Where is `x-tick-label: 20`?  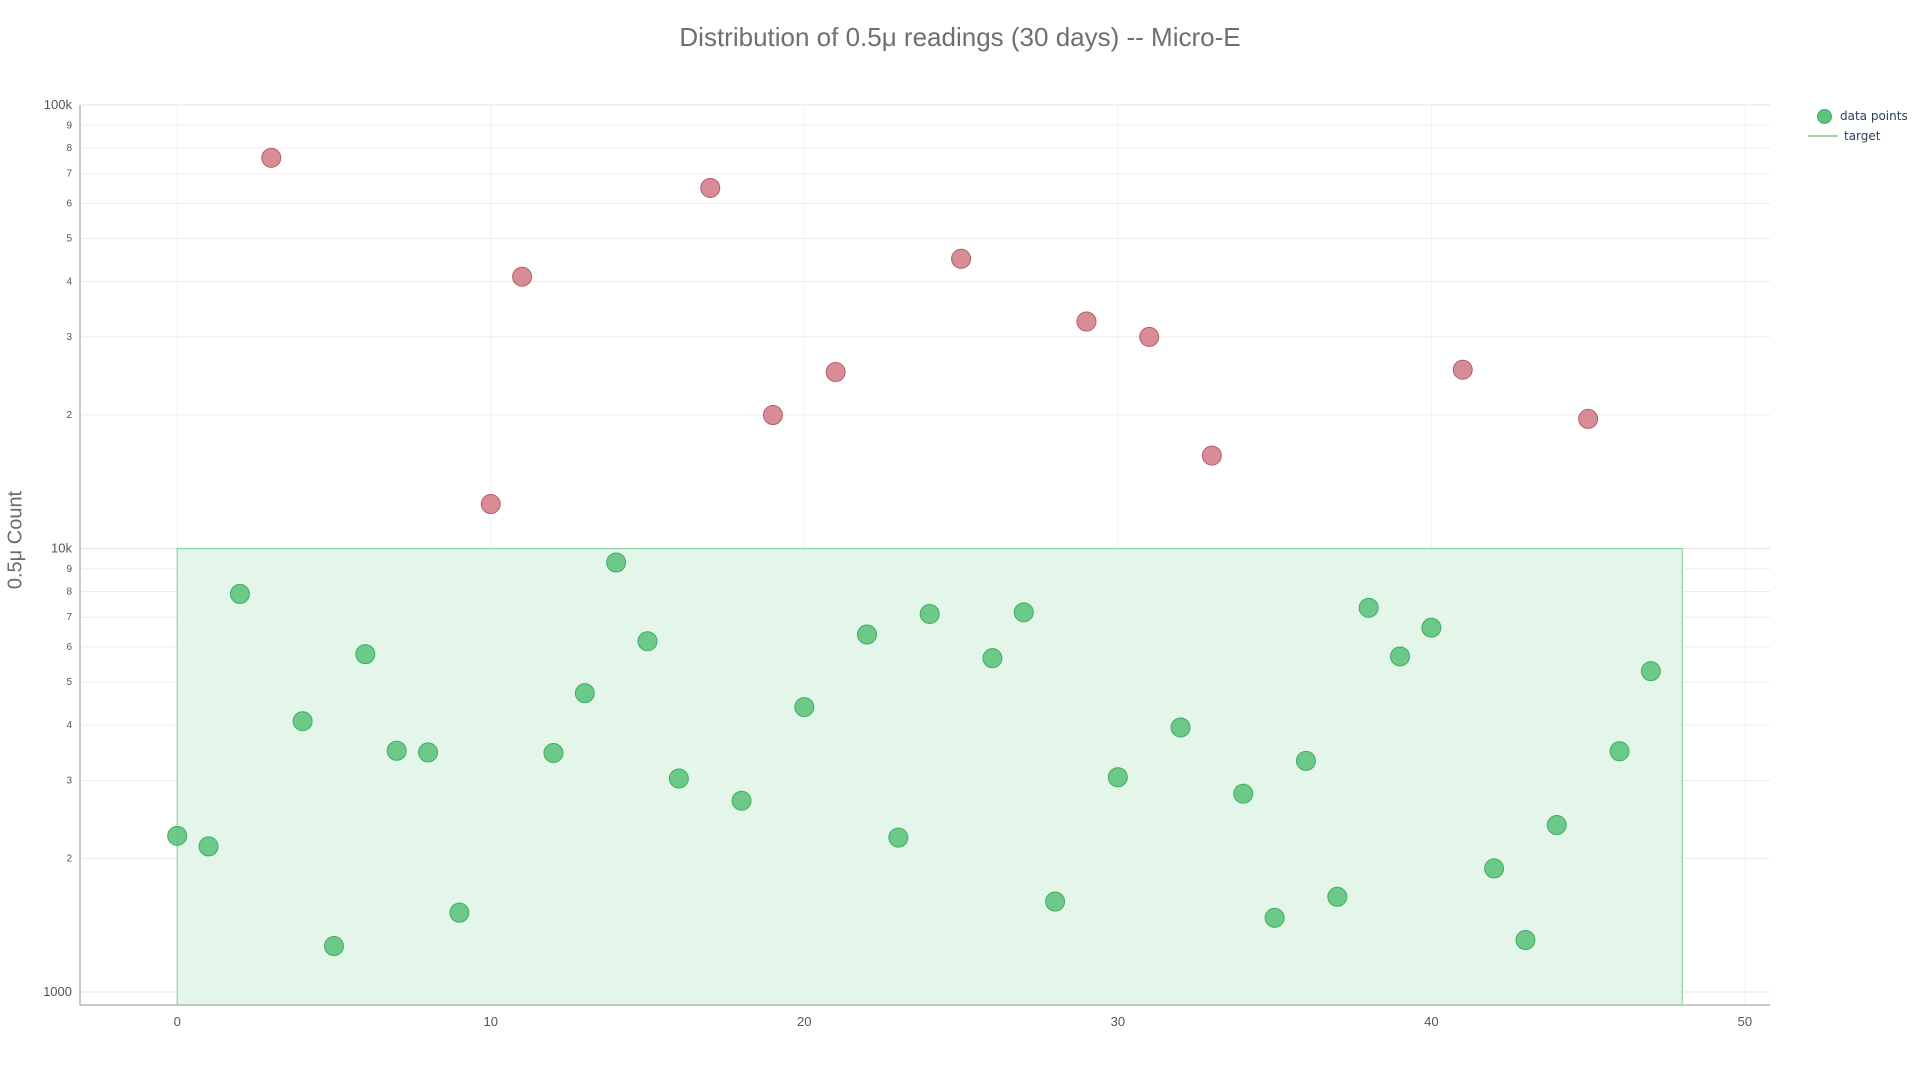 x-tick-label: 20 is located at coordinates (804, 1021).